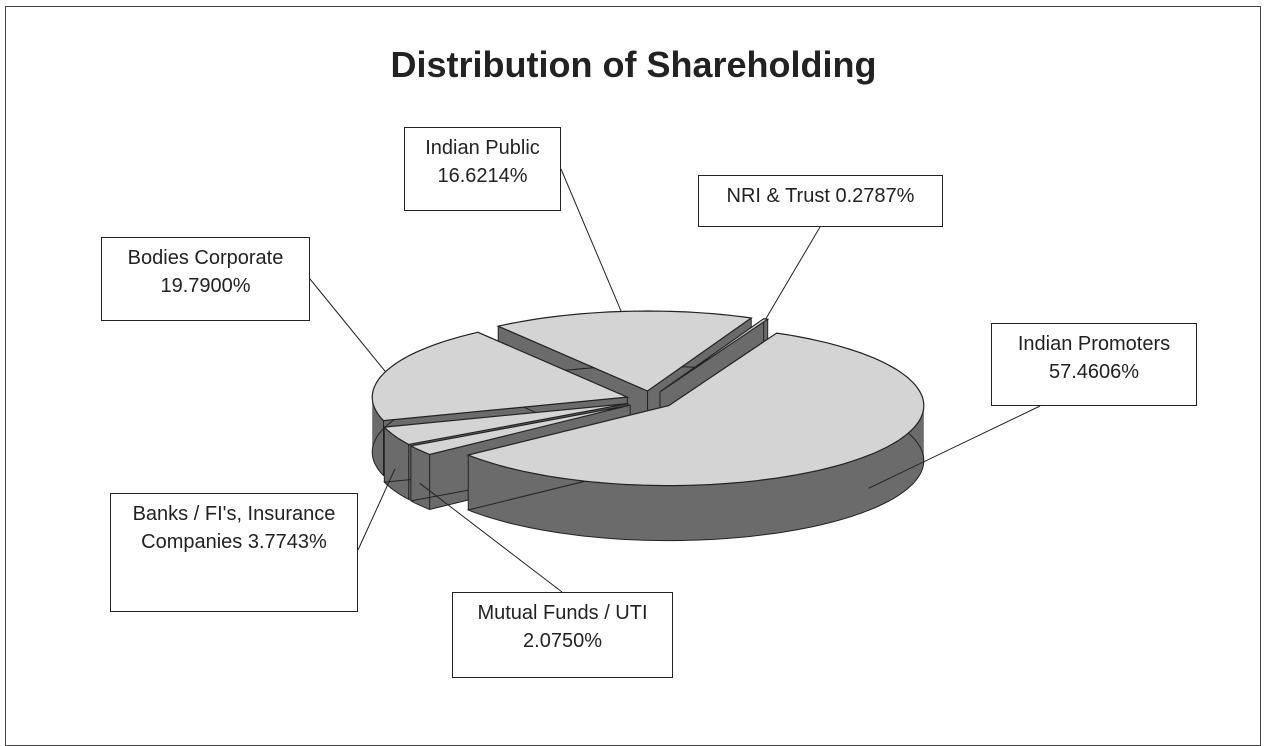 The width and height of the screenshot is (1267, 746). Describe the element at coordinates (562, 613) in the screenshot. I see `label-category: Mutual Funds / UTI` at that location.